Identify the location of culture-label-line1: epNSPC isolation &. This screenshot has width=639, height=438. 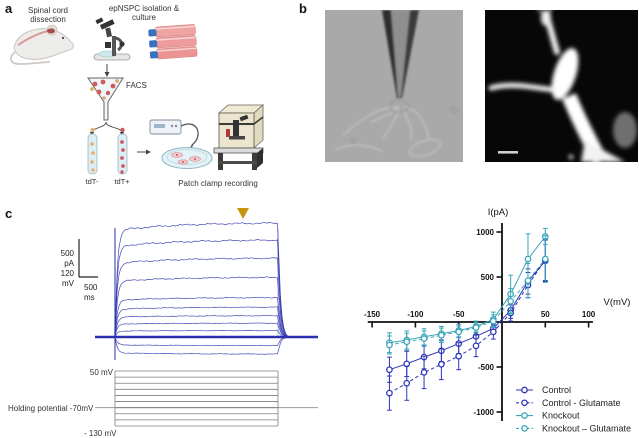
(144, 8).